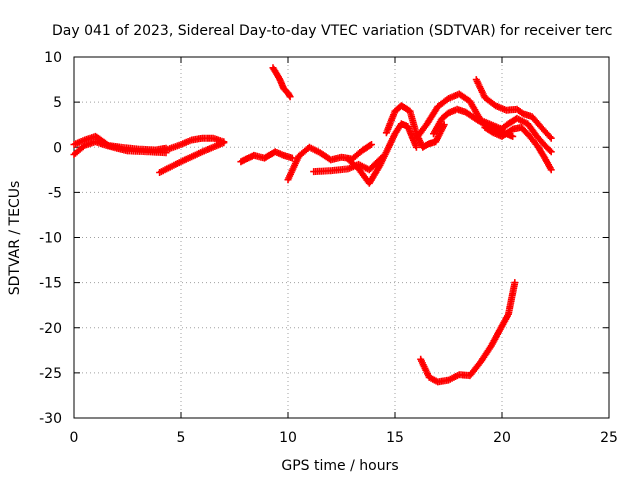 Image resolution: width=640 pixels, height=480 pixels. I want to click on x-tick-label: 10, so click(288, 438).